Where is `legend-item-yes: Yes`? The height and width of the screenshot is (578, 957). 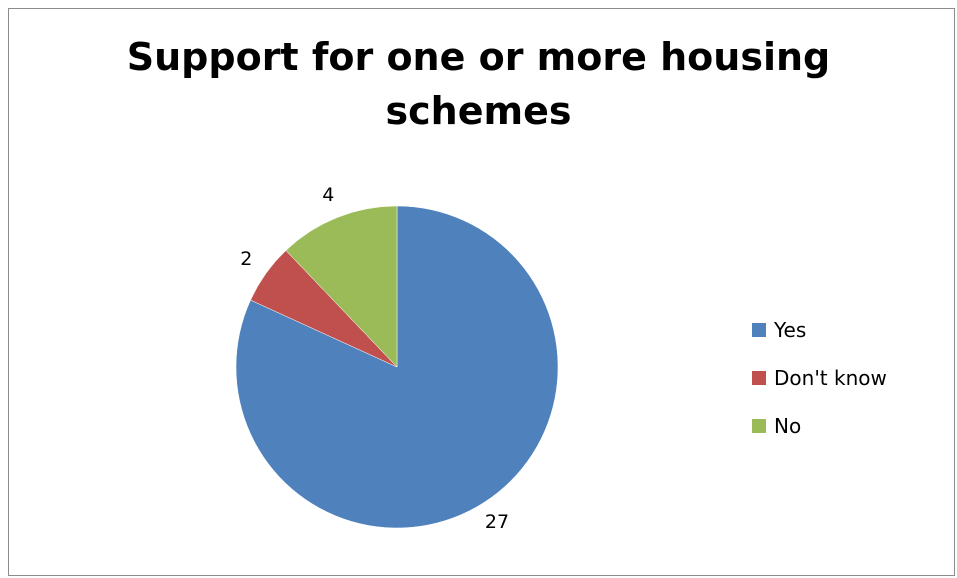
legend-item-yes: Yes is located at coordinates (819, 330).